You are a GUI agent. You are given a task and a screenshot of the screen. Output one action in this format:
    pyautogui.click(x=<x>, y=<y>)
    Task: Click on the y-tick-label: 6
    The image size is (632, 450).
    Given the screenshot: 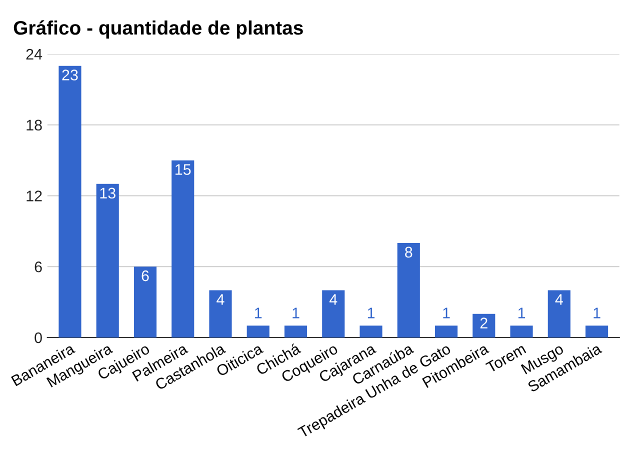 What is the action you would take?
    pyautogui.click(x=38, y=266)
    